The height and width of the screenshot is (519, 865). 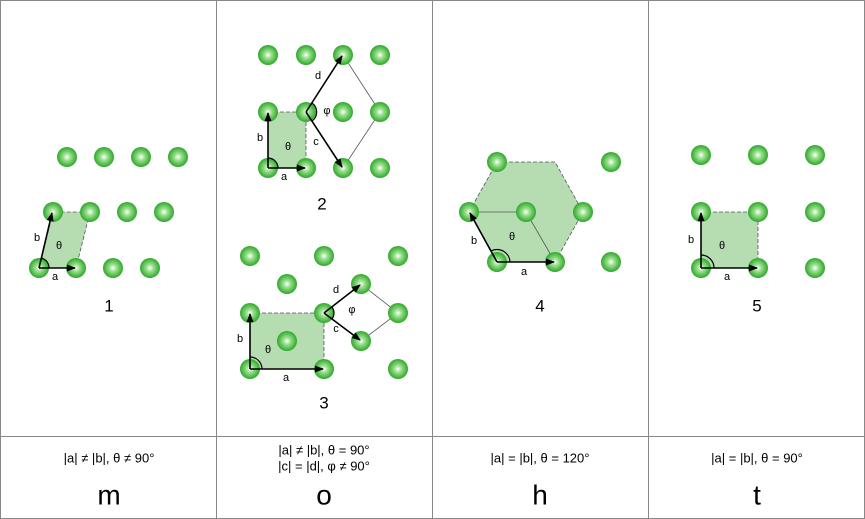 I want to click on symbol: o, so click(x=324, y=494).